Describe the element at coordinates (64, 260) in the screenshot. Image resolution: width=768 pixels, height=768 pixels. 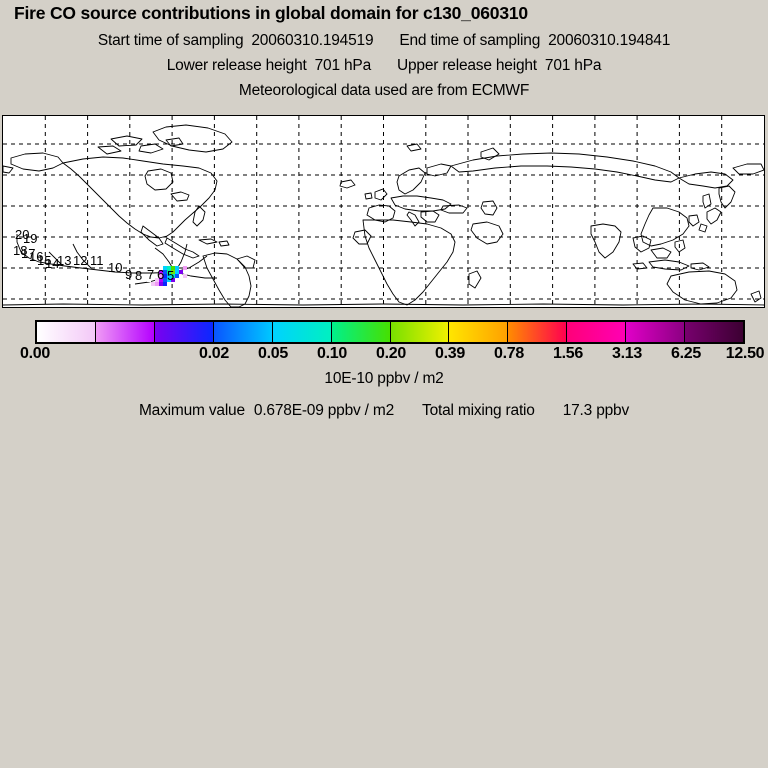
I see `traj-label: 13` at that location.